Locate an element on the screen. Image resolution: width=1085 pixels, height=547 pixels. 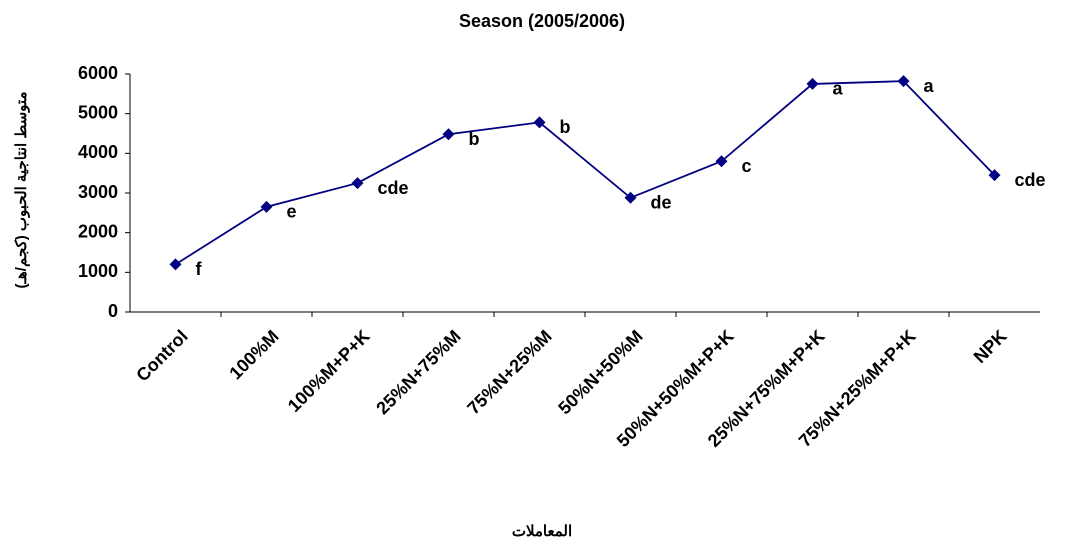
y-tick-label: 4000 is located at coordinates (98, 152).